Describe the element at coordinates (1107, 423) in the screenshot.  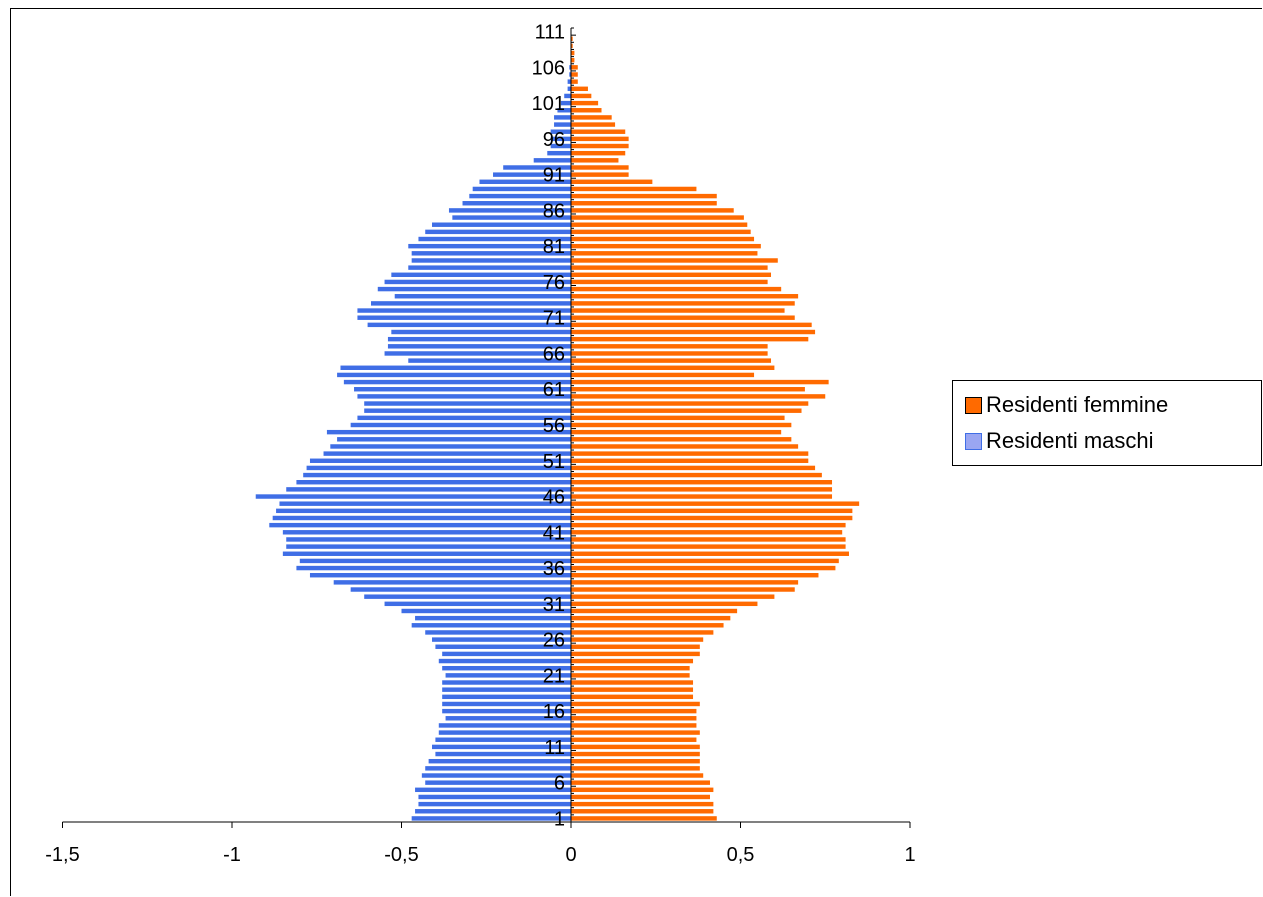
I see `legend: Residenti femmine Residenti maschi` at that location.